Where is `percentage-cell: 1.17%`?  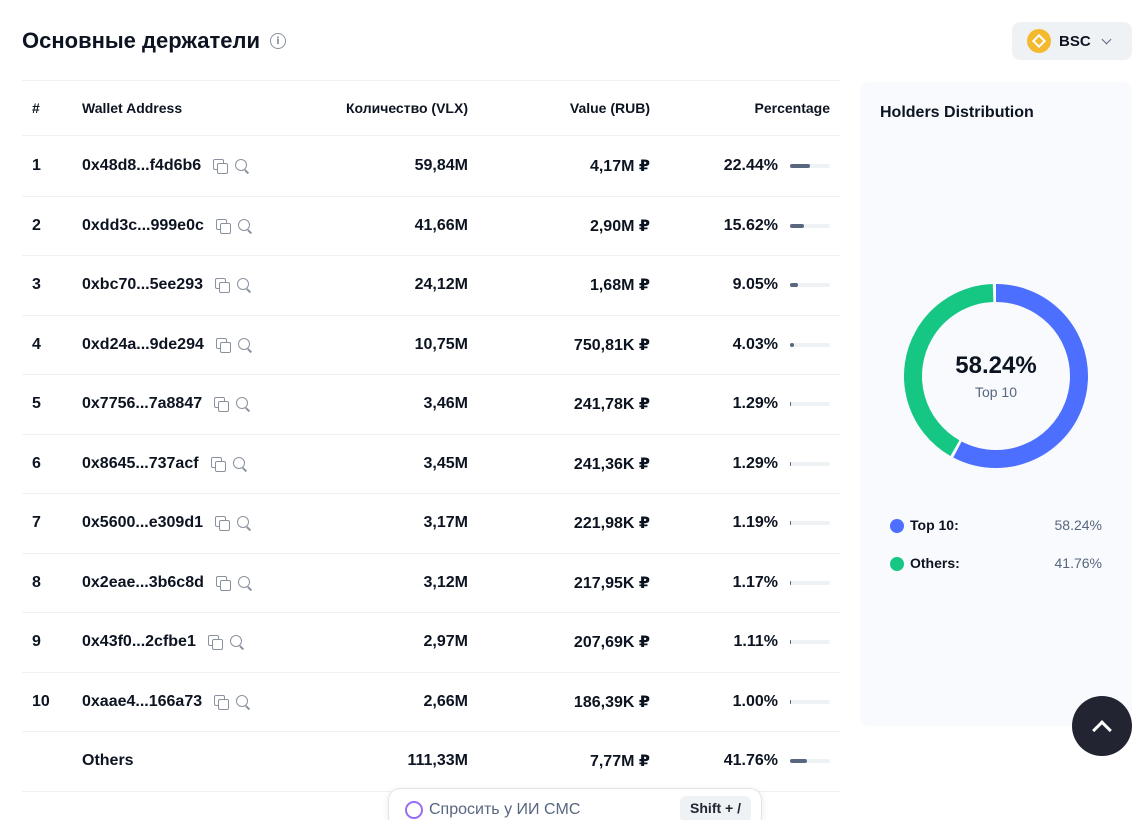 percentage-cell: 1.17% is located at coordinates (755, 582).